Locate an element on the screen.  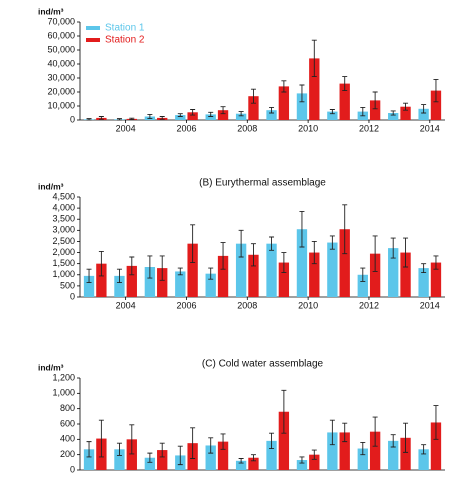
x-tick-label: 2008 is located at coordinates (247, 305).